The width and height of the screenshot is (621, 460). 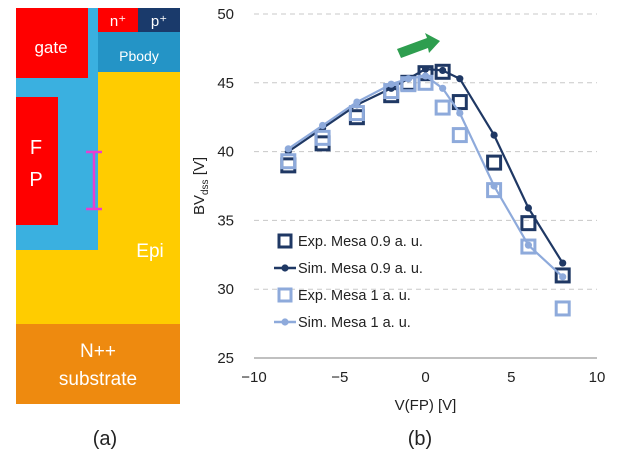 I want to click on trend-arrow-icon, so click(x=418, y=45).